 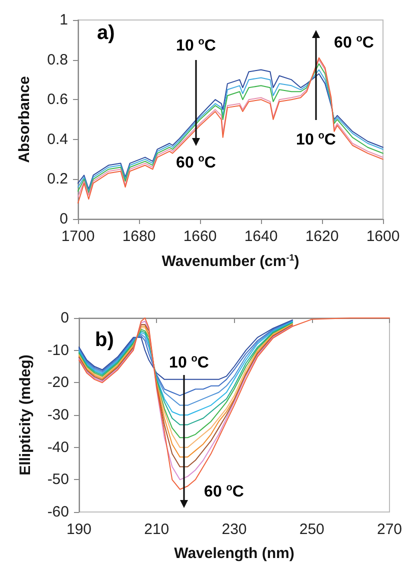 What do you see at coordinates (25, 415) in the screenshot?
I see `y-axis-title: Ellipticity (mdeg)` at bounding box center [25, 415].